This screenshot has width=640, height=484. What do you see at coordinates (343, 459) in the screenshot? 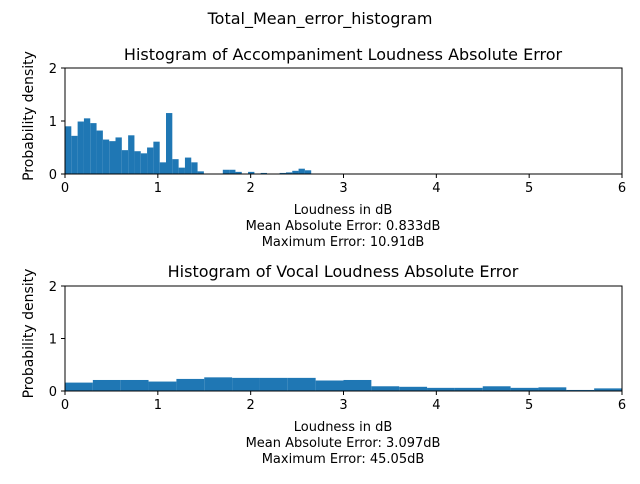
I see `vocal-max-error: Maximum Error: 45.05dB` at bounding box center [343, 459].